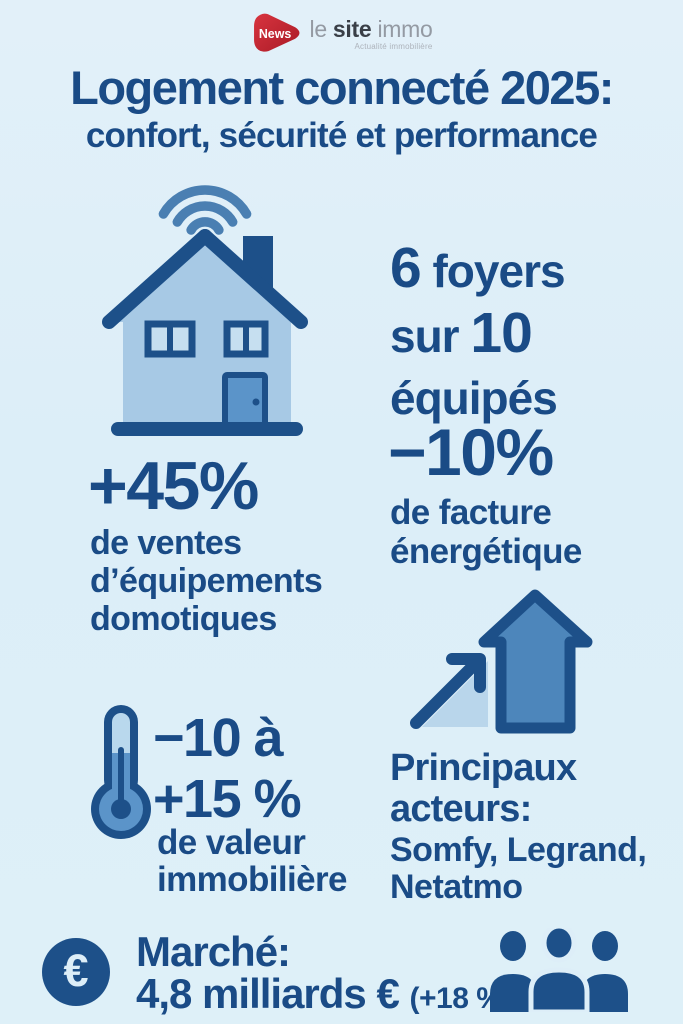 The height and width of the screenshot is (1024, 683). Describe the element at coordinates (76, 972) in the screenshot. I see `euro-coin-icon: €` at that location.